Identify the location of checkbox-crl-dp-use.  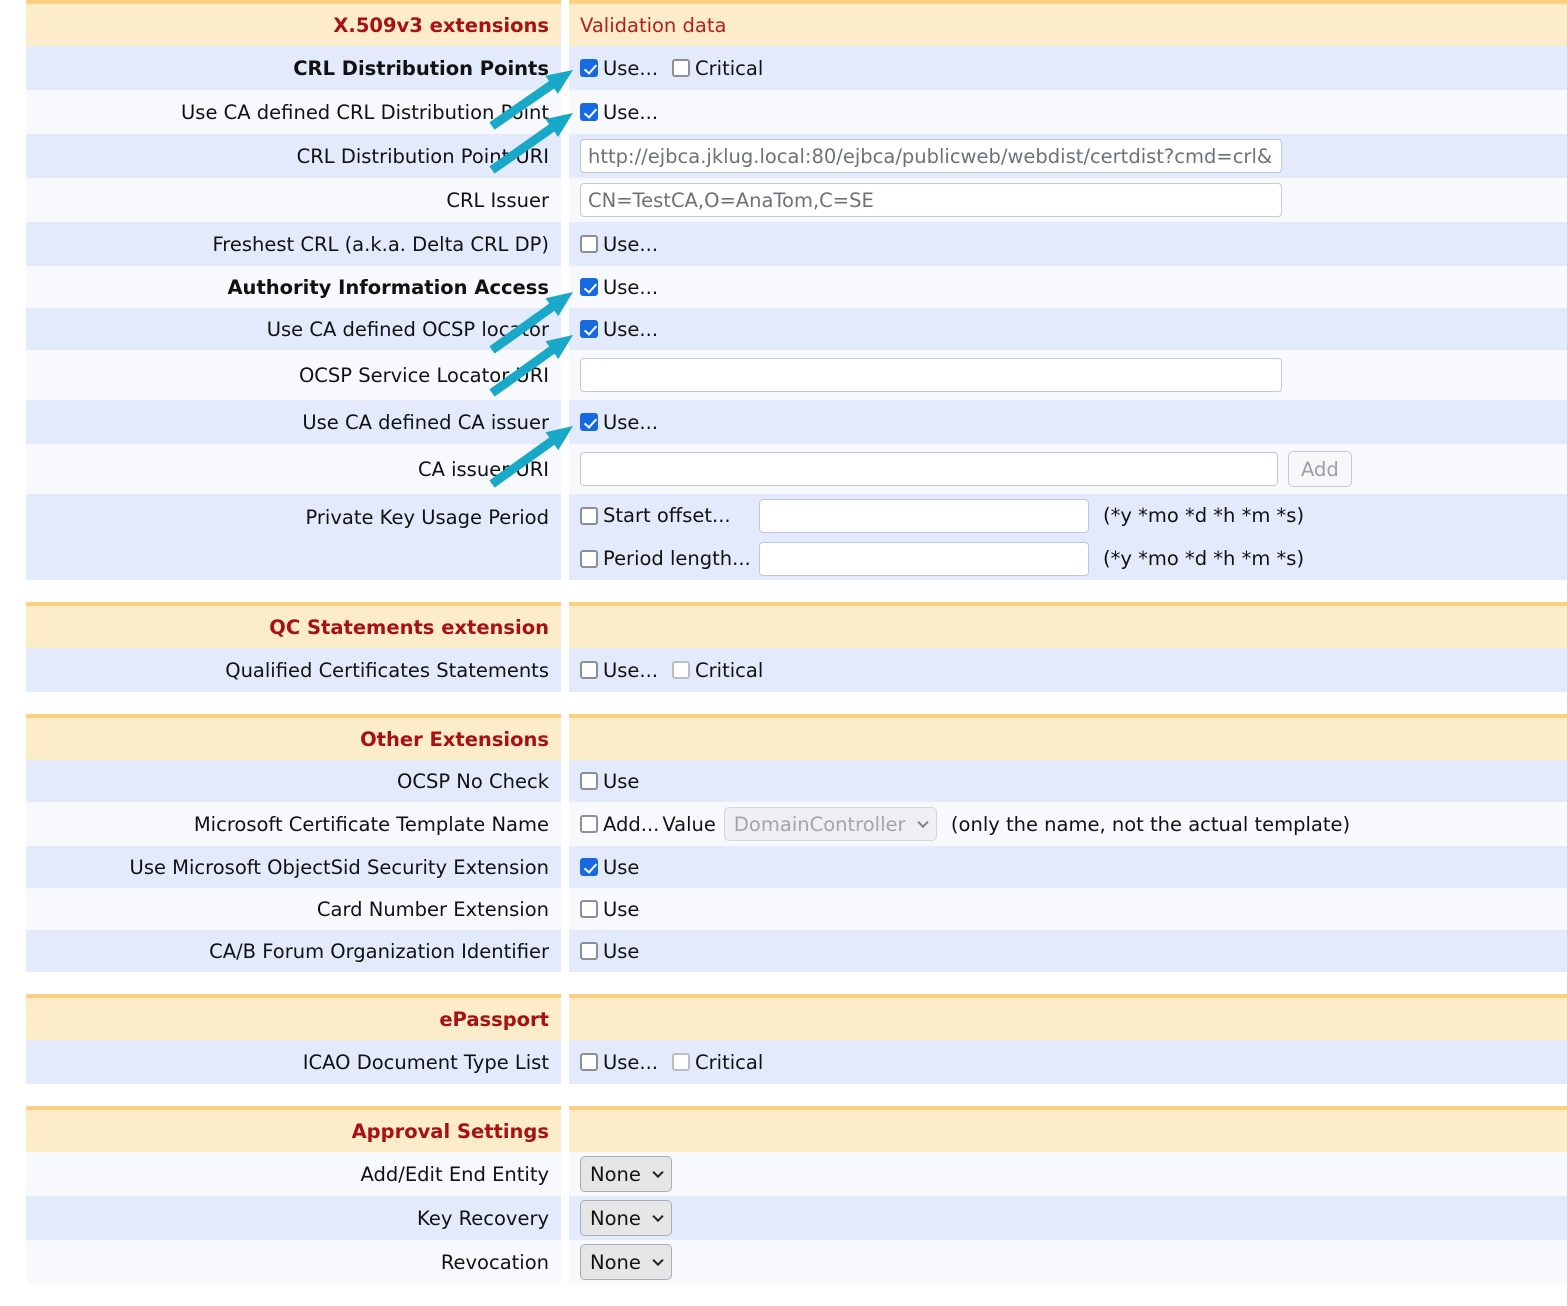
(589, 68).